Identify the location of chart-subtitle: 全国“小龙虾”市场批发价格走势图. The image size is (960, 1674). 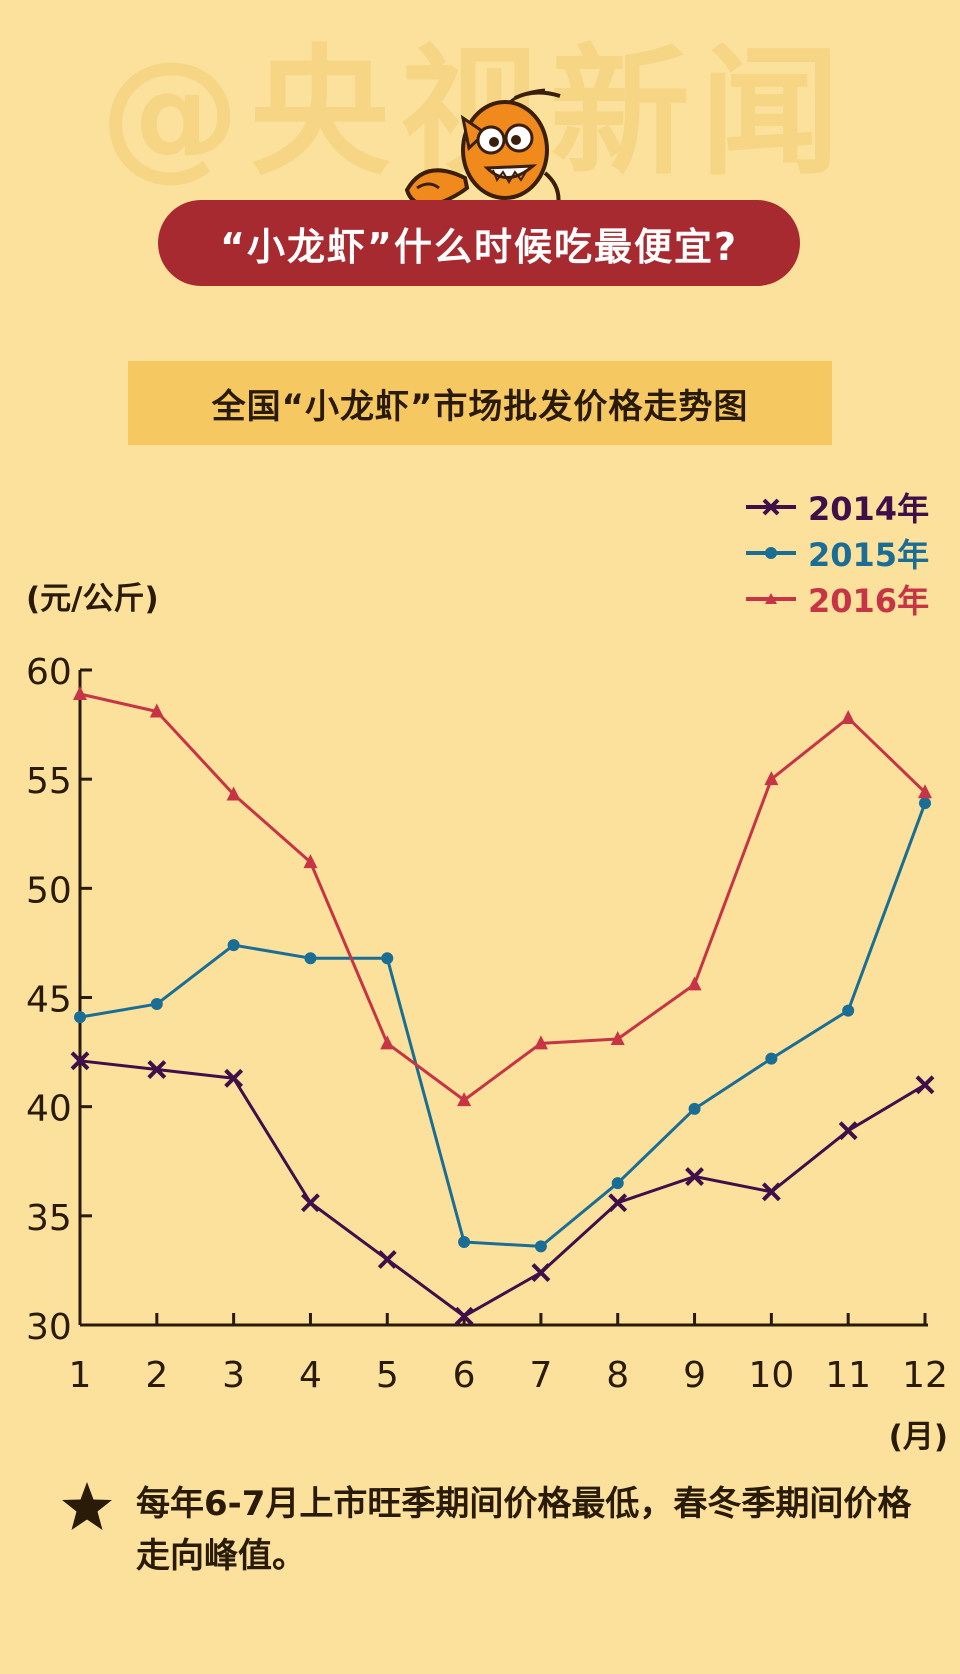
(480, 403).